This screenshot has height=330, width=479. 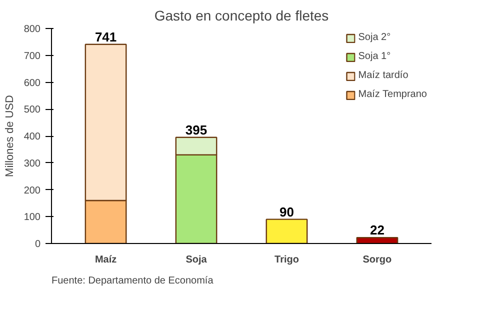 I want to click on x-tick-label: Soja, so click(x=197, y=260).